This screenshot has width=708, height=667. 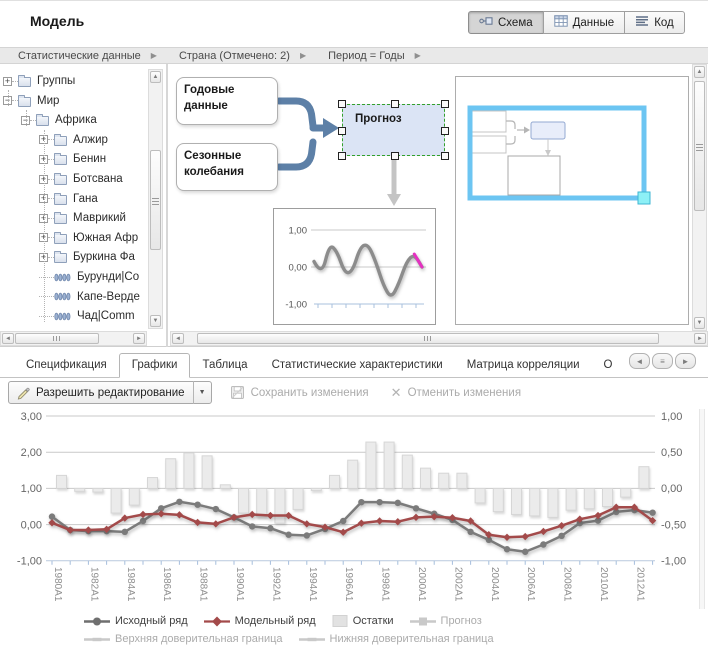 What do you see at coordinates (259, 621) in the screenshot?
I see `legend-item-модельный-ряд: Модельный ряд` at bounding box center [259, 621].